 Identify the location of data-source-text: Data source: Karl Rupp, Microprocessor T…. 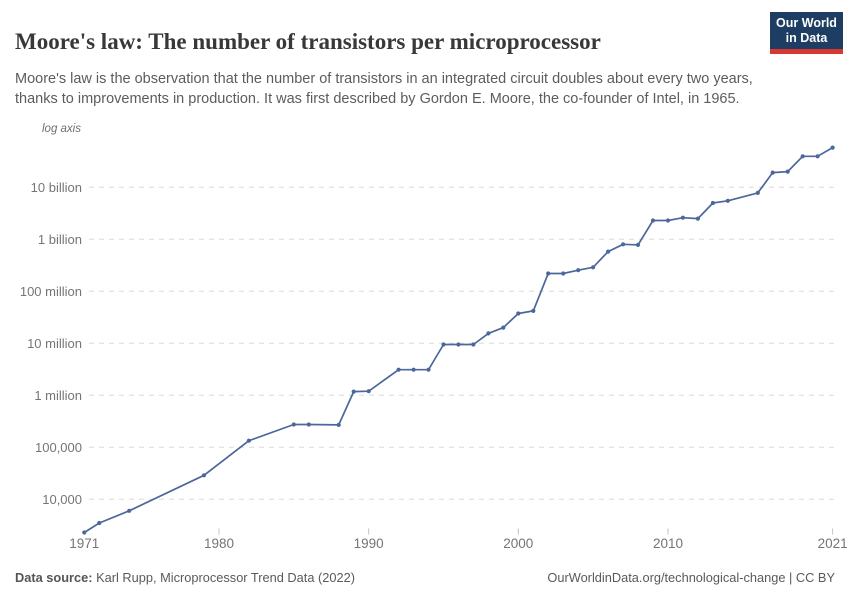
(185, 577).